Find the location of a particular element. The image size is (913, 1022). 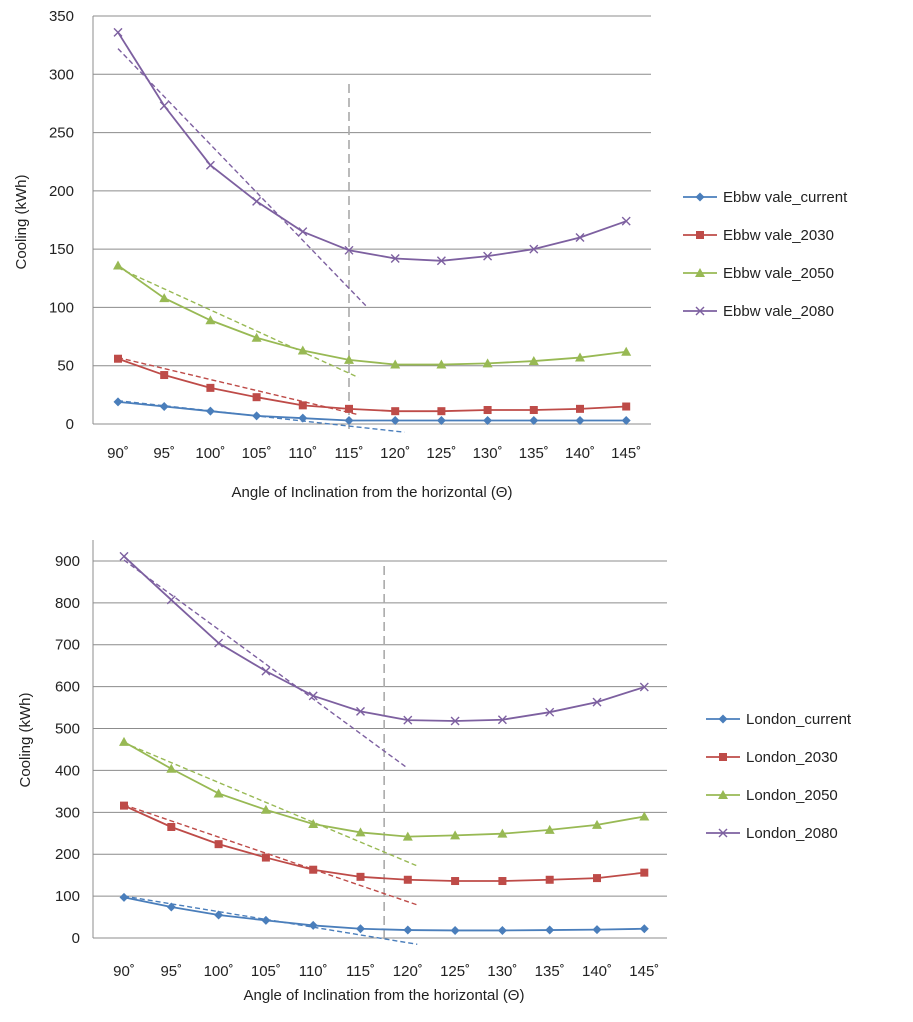

legend-item: Ebbw vale_2080 is located at coordinates (758, 311).